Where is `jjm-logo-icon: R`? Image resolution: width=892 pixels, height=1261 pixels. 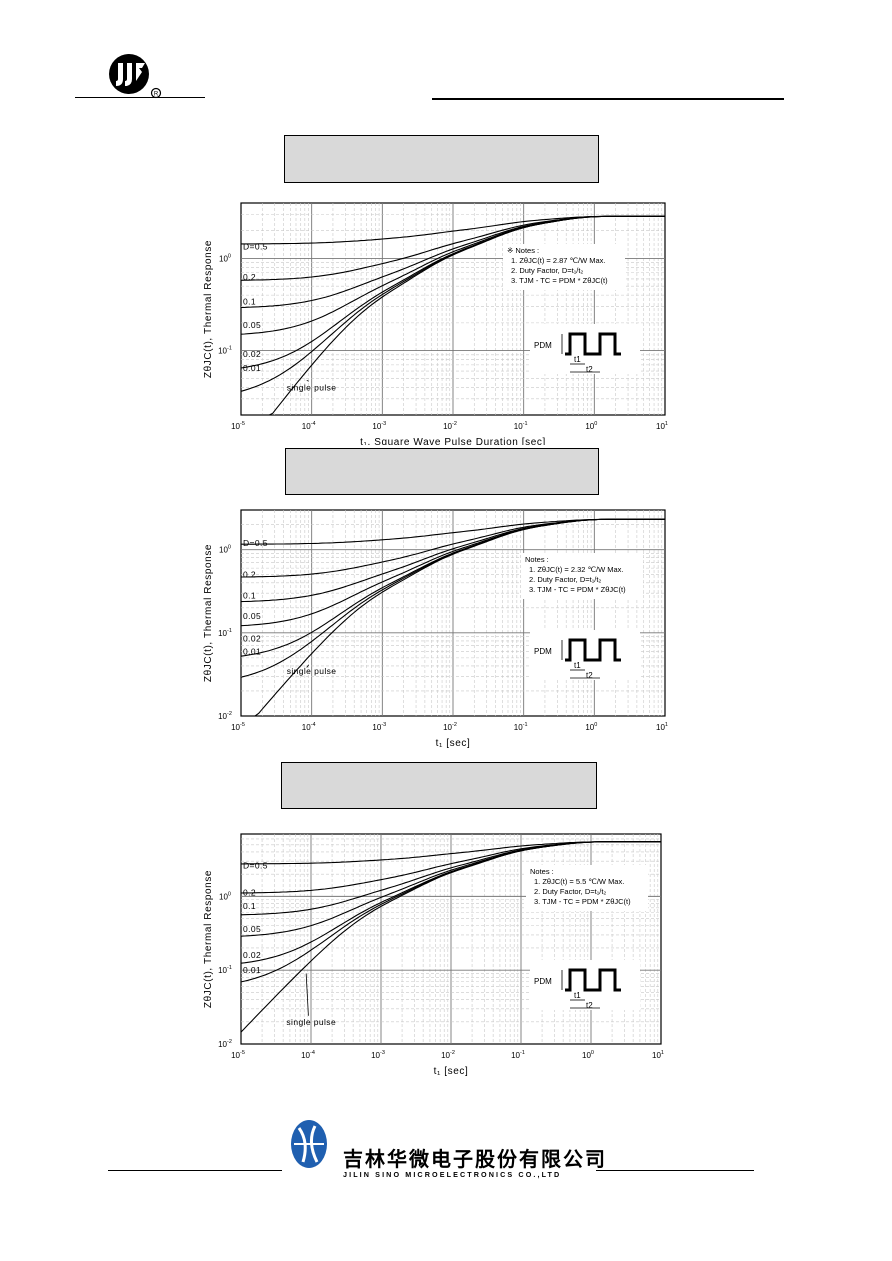
jjm-logo-icon: R is located at coordinates (135, 76).